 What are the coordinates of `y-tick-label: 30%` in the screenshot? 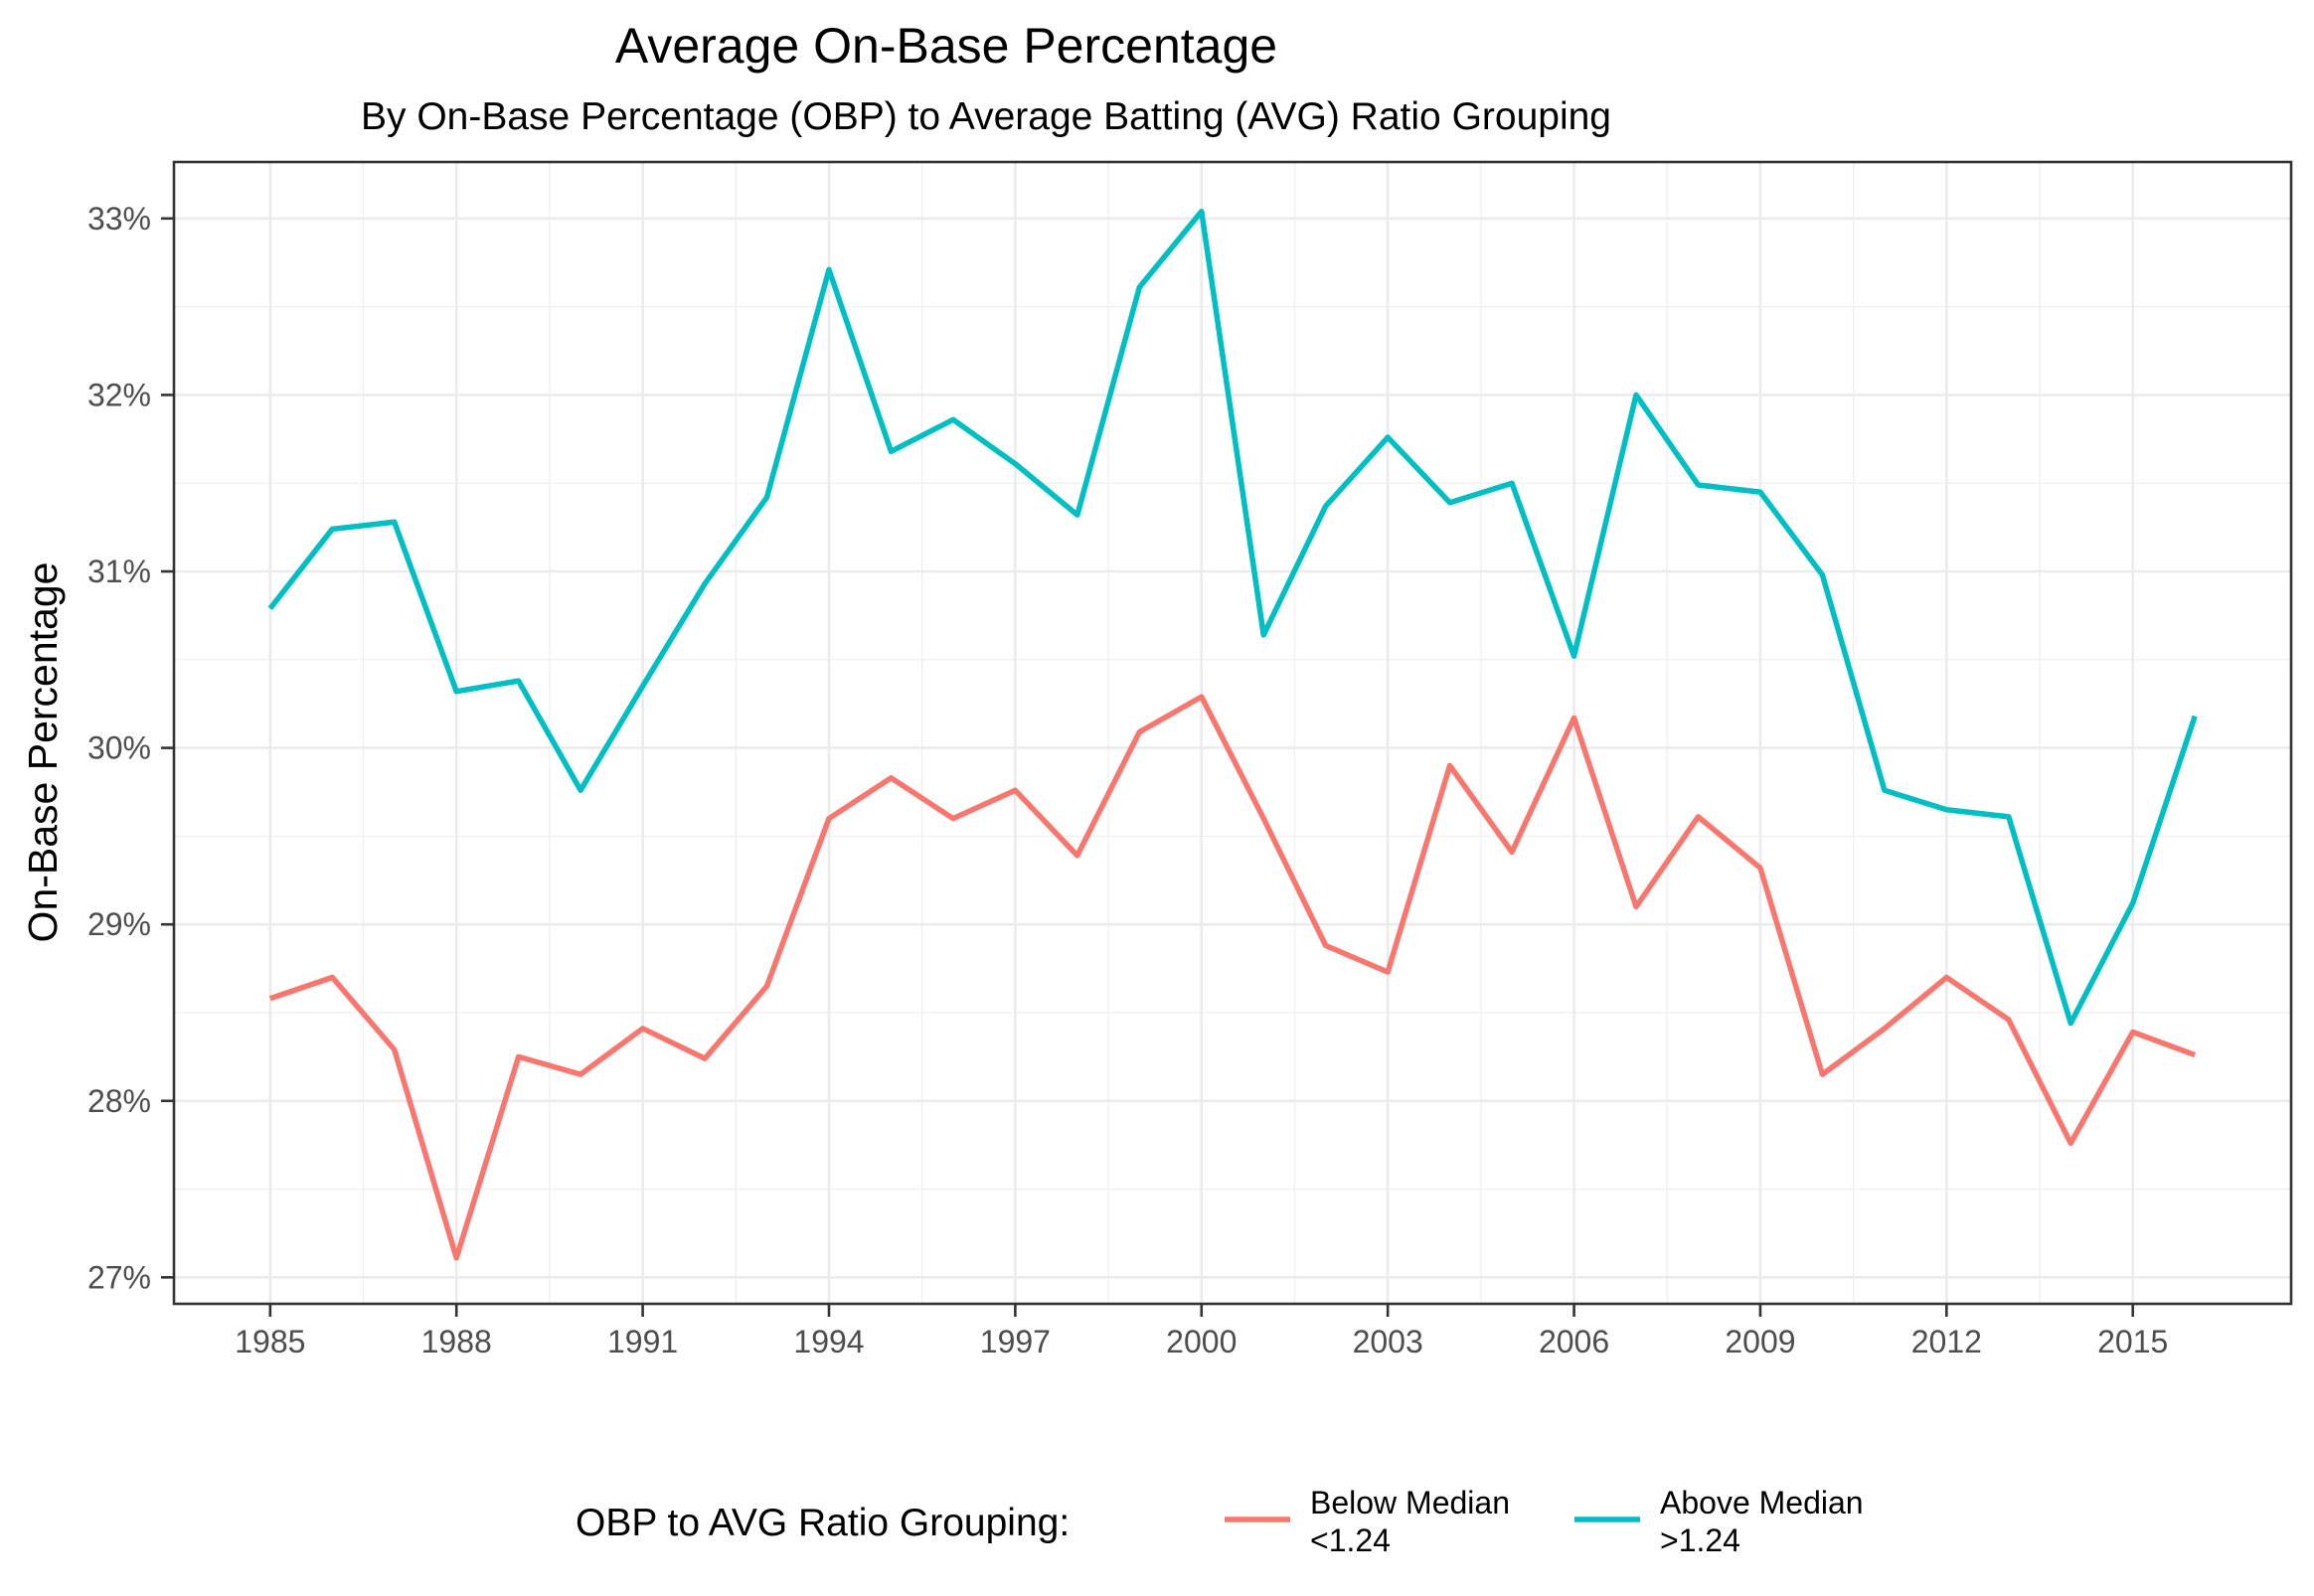 It's located at (119, 748).